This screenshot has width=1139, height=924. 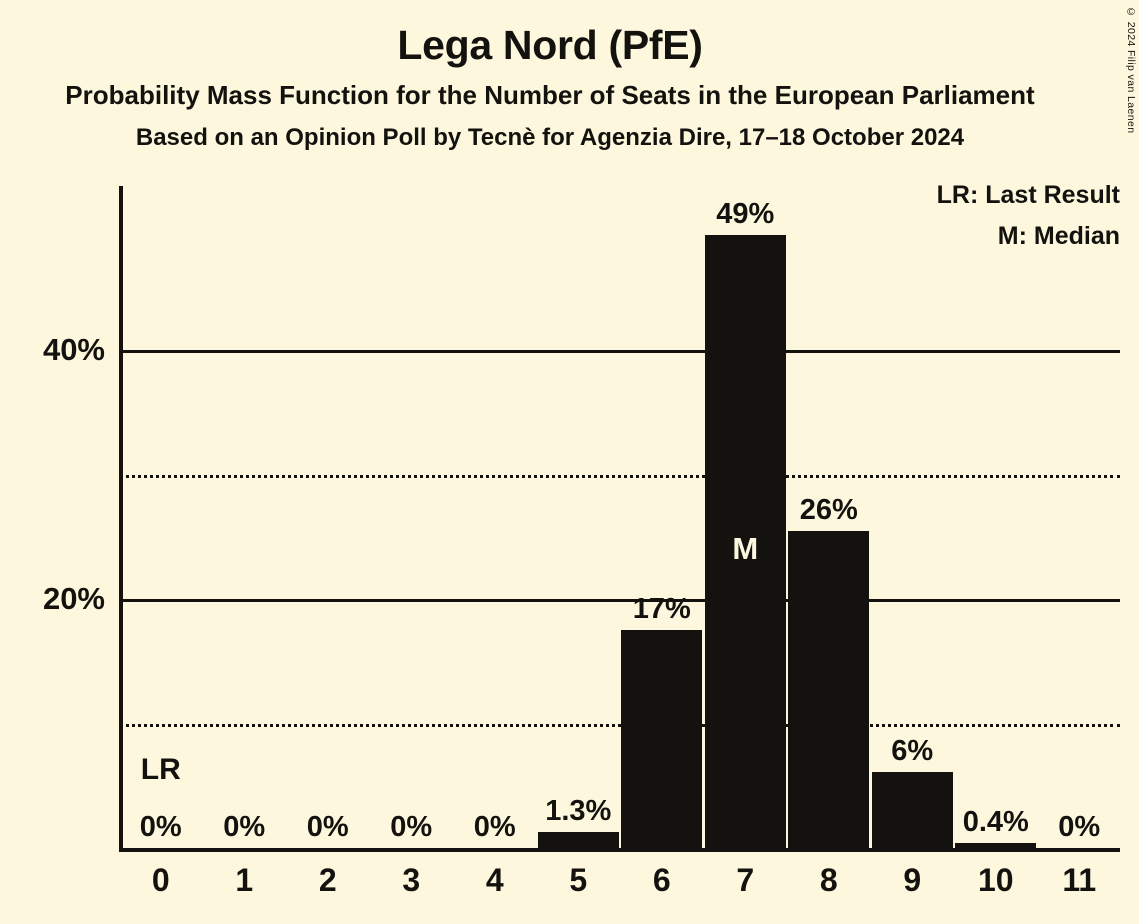 I want to click on bar-value-label-9: 6%, so click(x=912, y=751).